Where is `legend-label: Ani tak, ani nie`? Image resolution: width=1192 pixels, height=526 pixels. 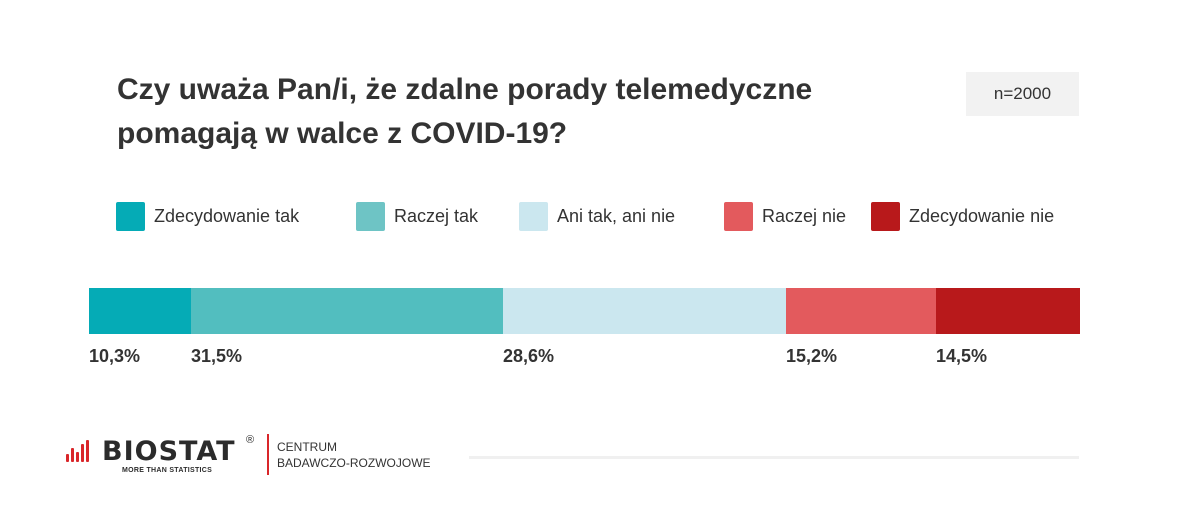 legend-label: Ani tak, ani nie is located at coordinates (616, 215).